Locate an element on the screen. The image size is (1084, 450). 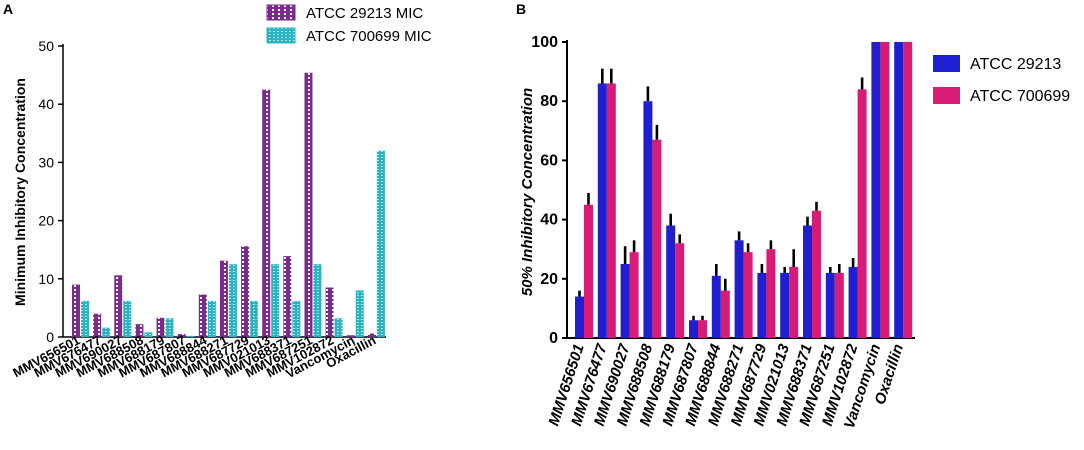
a-bar-atcc-29213-mic-vancomycin is located at coordinates (350, 336).